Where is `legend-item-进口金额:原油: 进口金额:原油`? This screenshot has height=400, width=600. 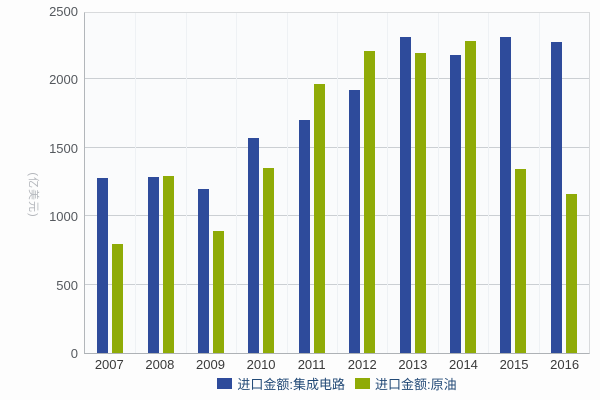
legend-item-进口金额:原油: 进口金额:原油 is located at coordinates (406, 383).